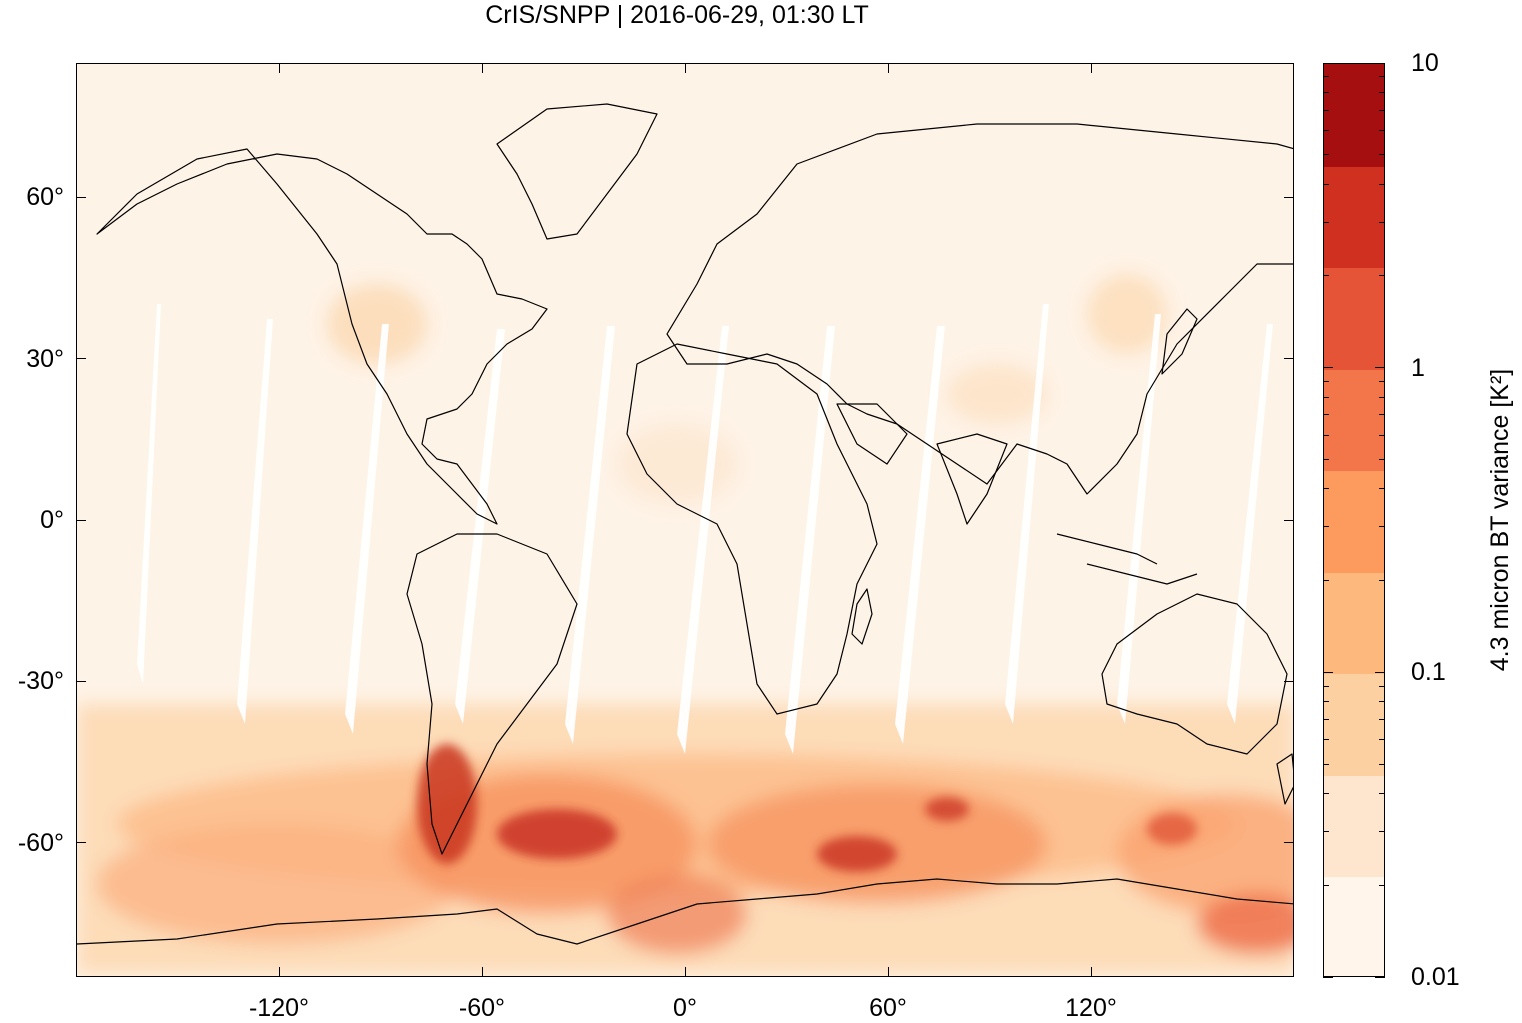  What do you see at coordinates (1418, 367) in the screenshot?
I see `colorbar-tick-label: 1` at bounding box center [1418, 367].